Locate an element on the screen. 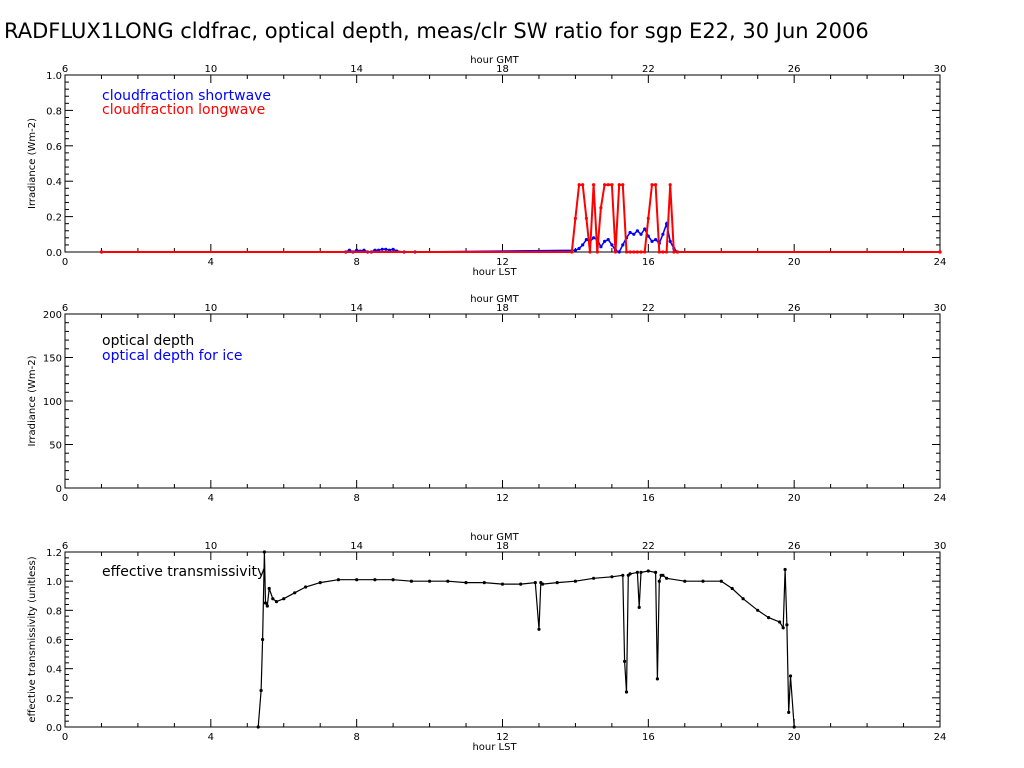 This screenshot has width=1024, height=768. x2-tick-label: 14 is located at coordinates (356, 69).